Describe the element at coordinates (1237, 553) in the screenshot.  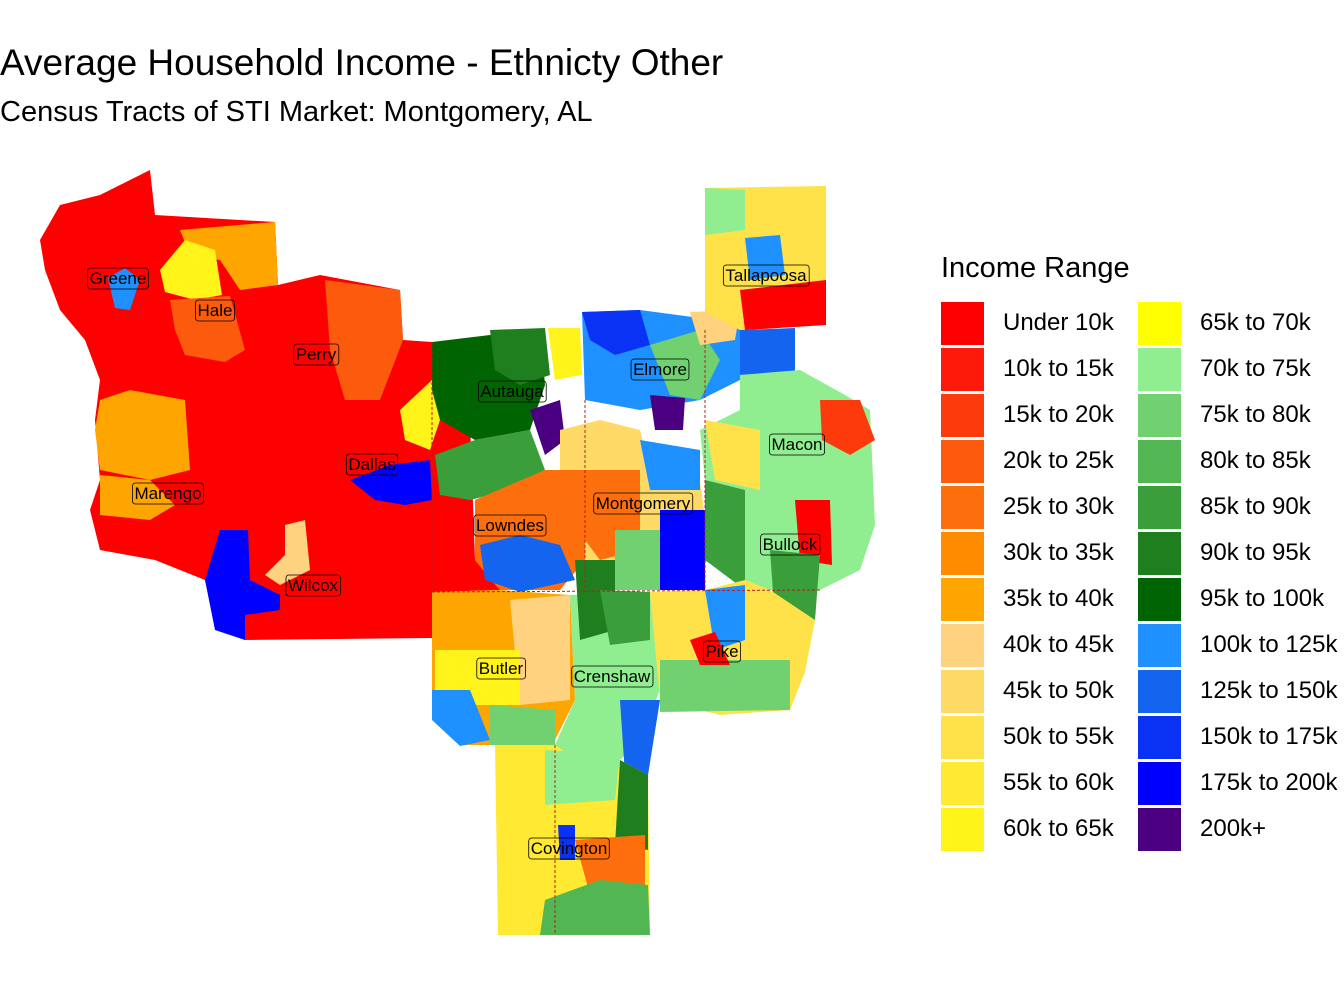
I see `legend-item: 90k to 95k` at that location.